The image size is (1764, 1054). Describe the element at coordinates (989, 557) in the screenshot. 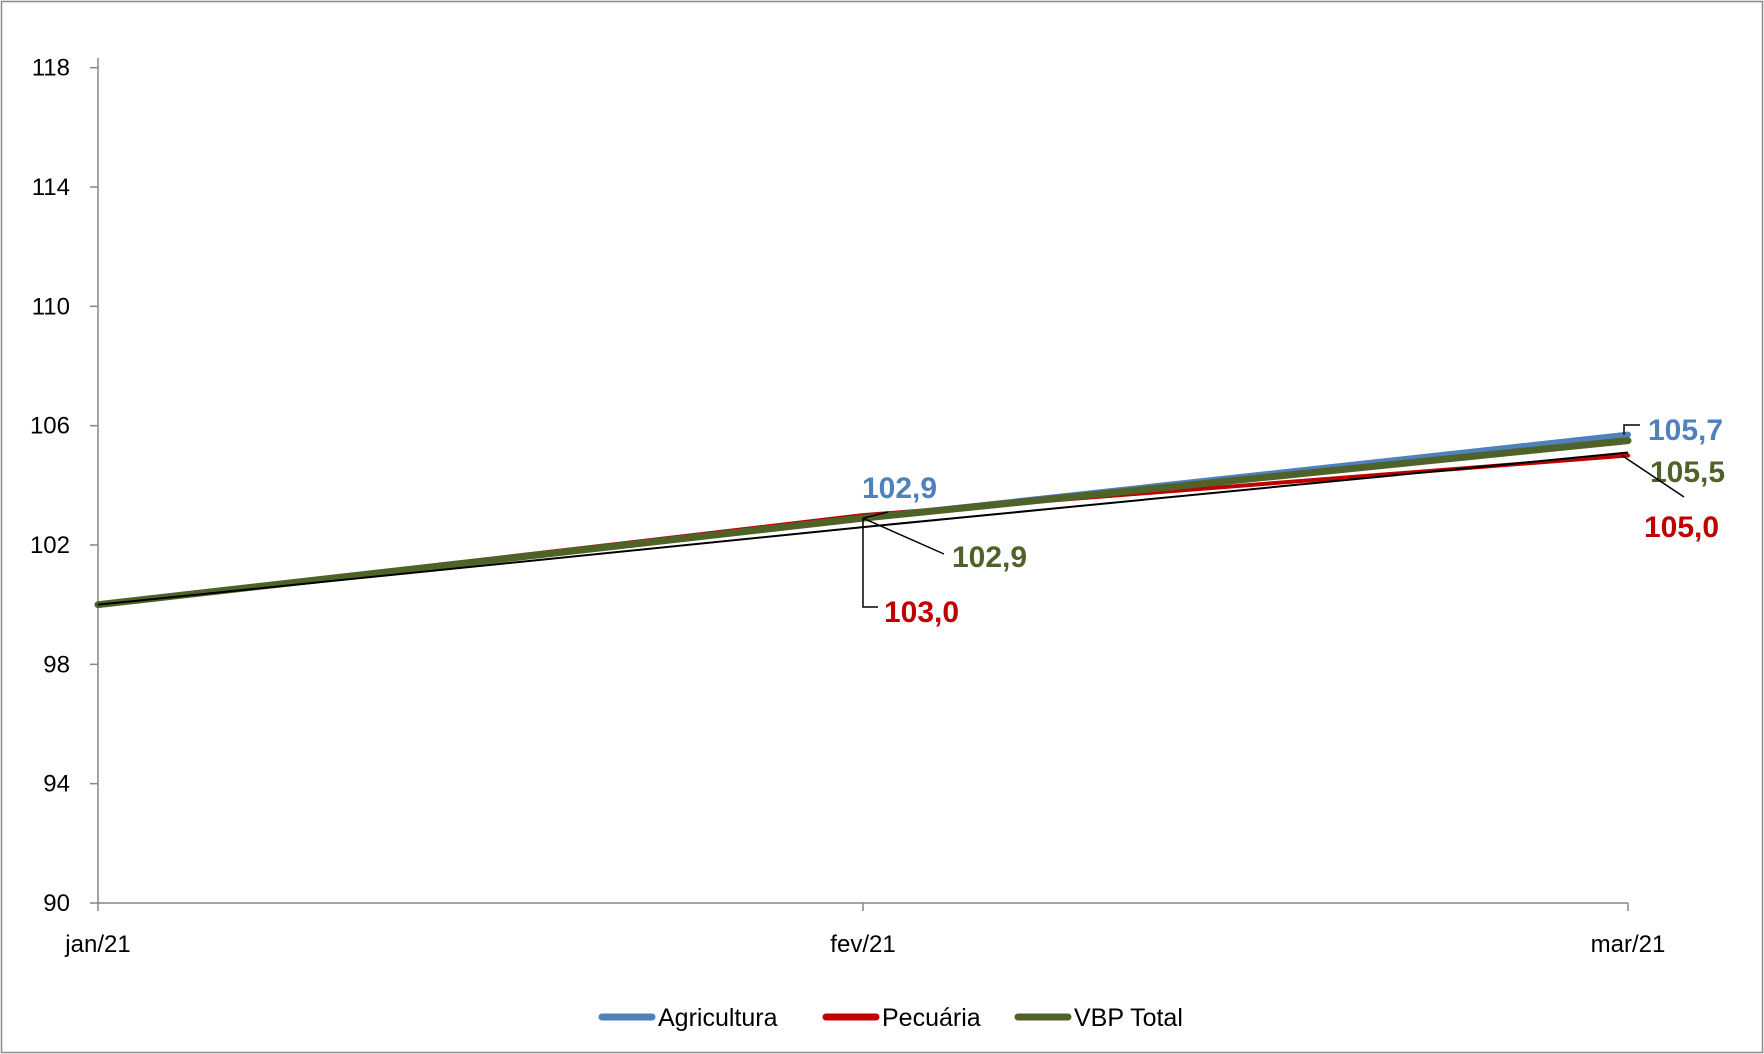

I see `data-label-vbp-total: 102,9` at that location.